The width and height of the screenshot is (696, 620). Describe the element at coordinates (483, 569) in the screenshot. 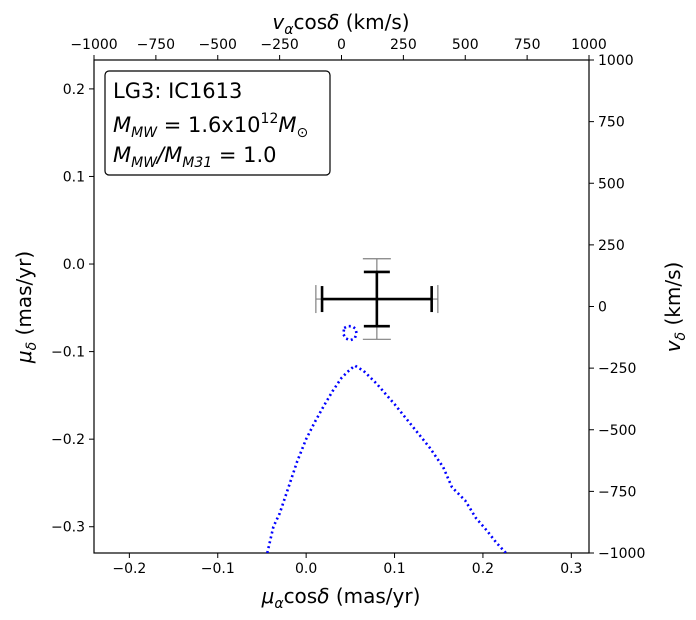

I see `x-tick-label: 0.2` at that location.